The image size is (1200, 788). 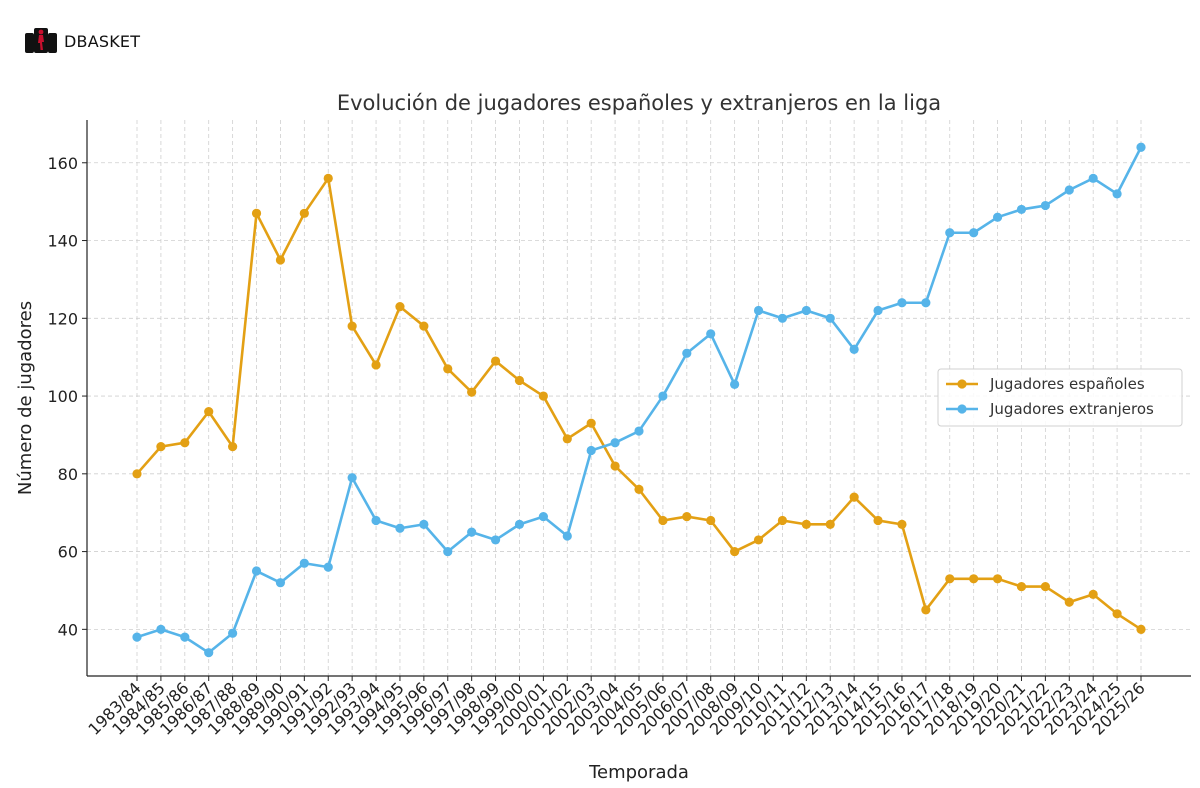 I want to click on y-tick-label: 100, so click(x=62, y=396).